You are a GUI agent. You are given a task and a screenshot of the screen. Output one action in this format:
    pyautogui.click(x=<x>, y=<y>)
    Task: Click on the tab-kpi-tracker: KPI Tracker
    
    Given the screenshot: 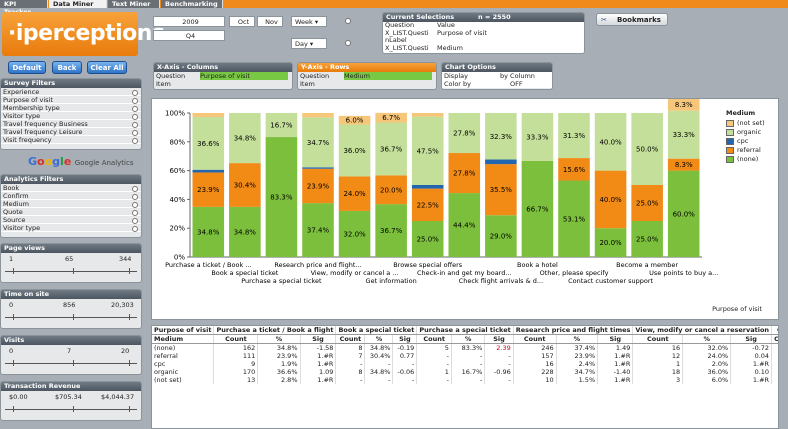 What is the action you would take?
    pyautogui.click(x=24, y=8)
    